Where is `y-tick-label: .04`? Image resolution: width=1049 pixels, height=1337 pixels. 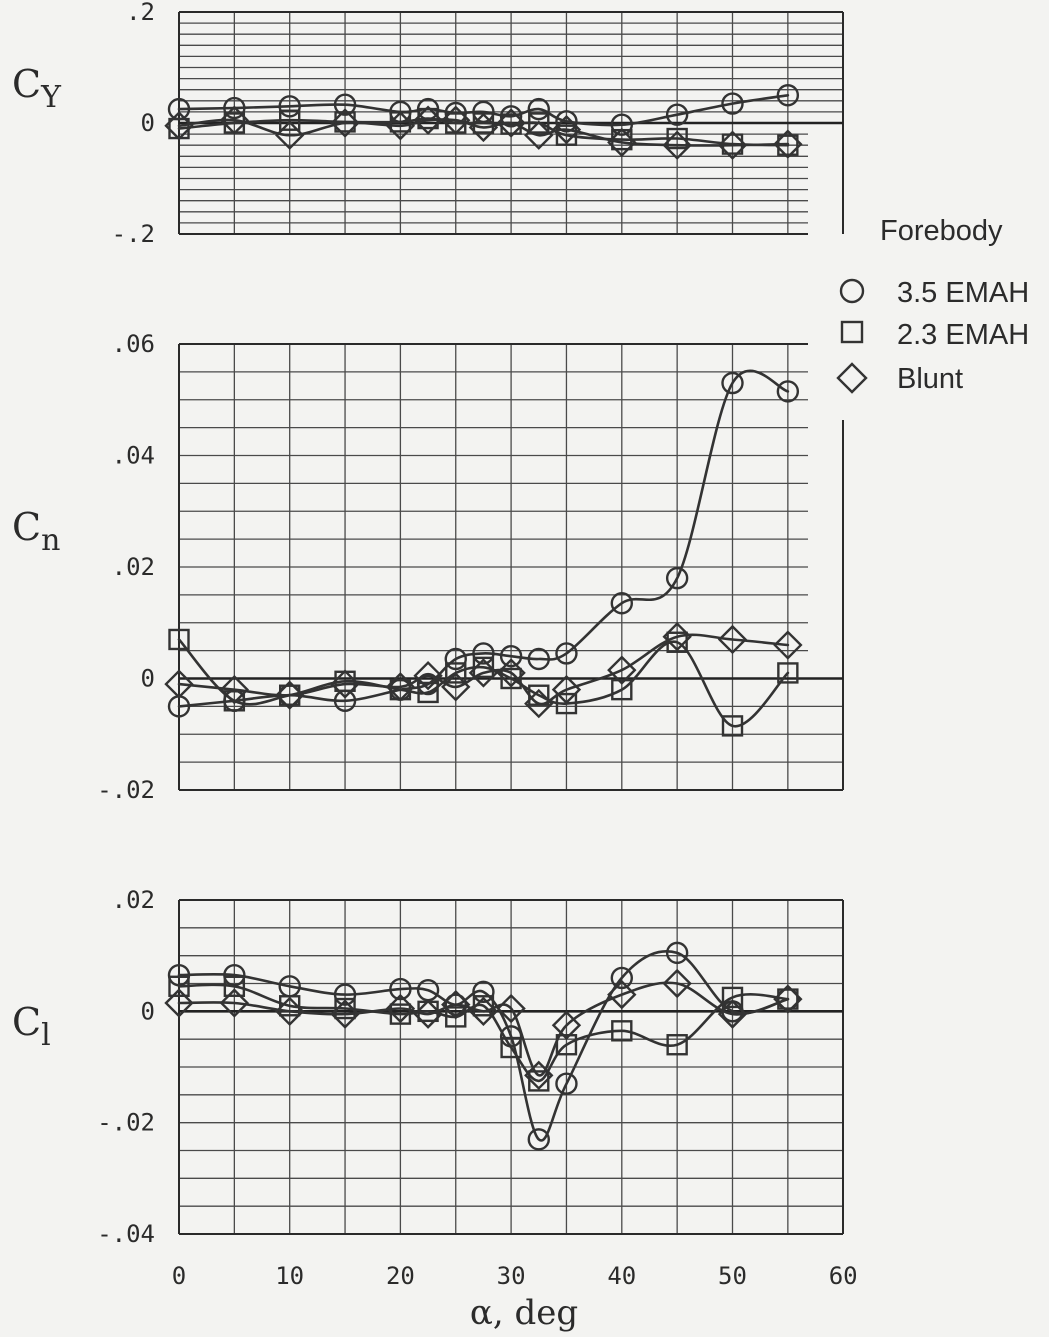
y-tick-label: .04 is located at coordinates (133, 456).